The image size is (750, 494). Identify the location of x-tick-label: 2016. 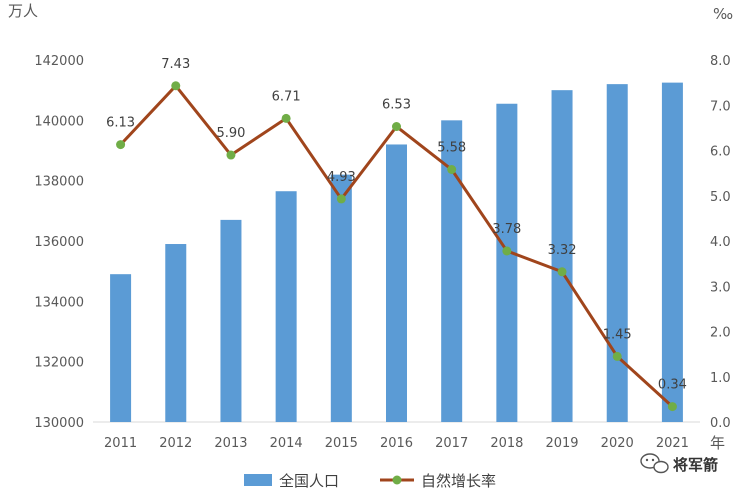
(396, 443).